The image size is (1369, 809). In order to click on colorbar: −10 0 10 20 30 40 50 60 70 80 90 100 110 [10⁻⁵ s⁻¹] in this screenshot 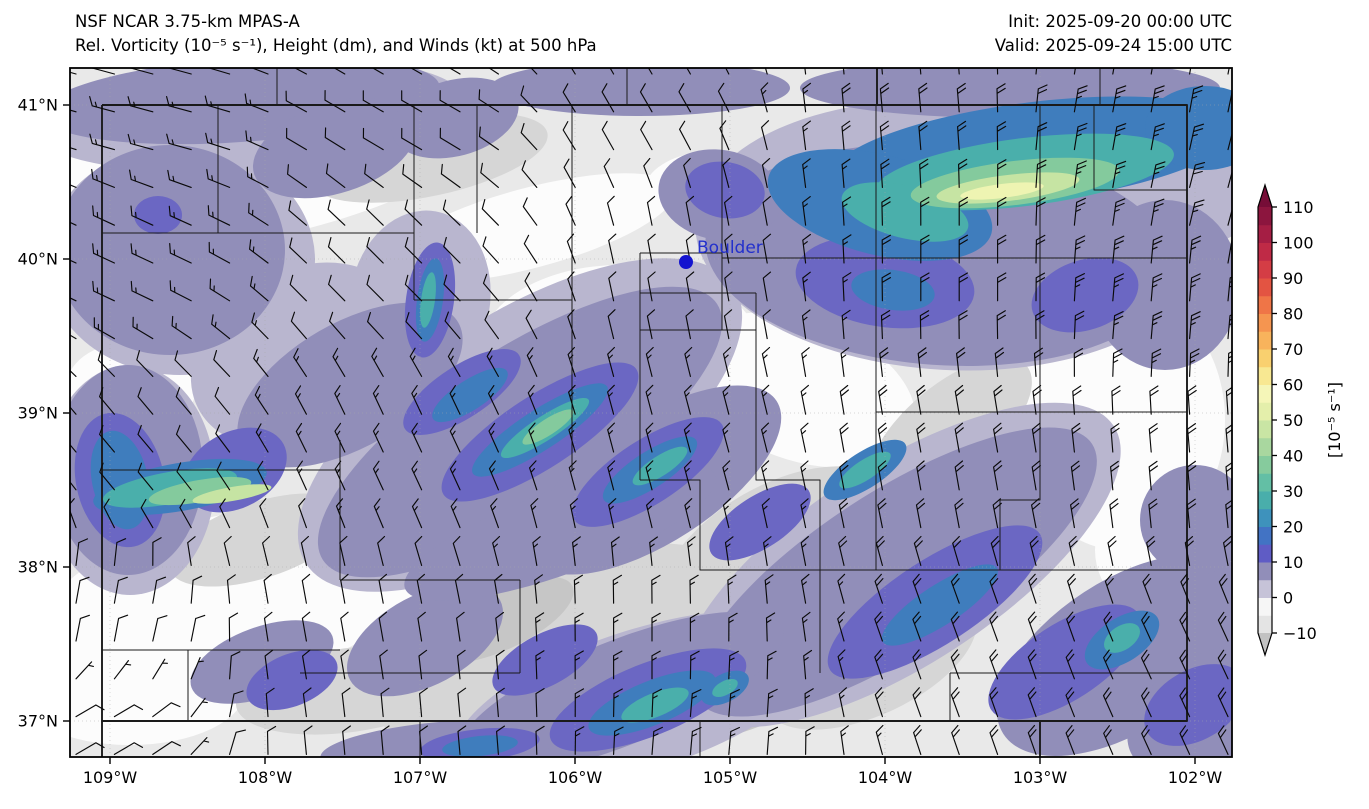, I will do `click(1300, 420)`.